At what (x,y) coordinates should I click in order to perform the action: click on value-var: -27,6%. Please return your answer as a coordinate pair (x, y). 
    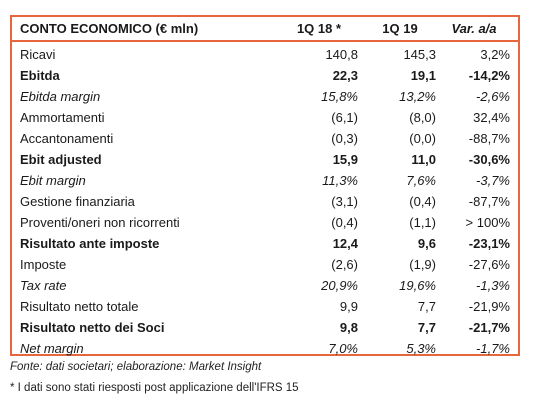
    Looking at the image, I should click on (489, 264).